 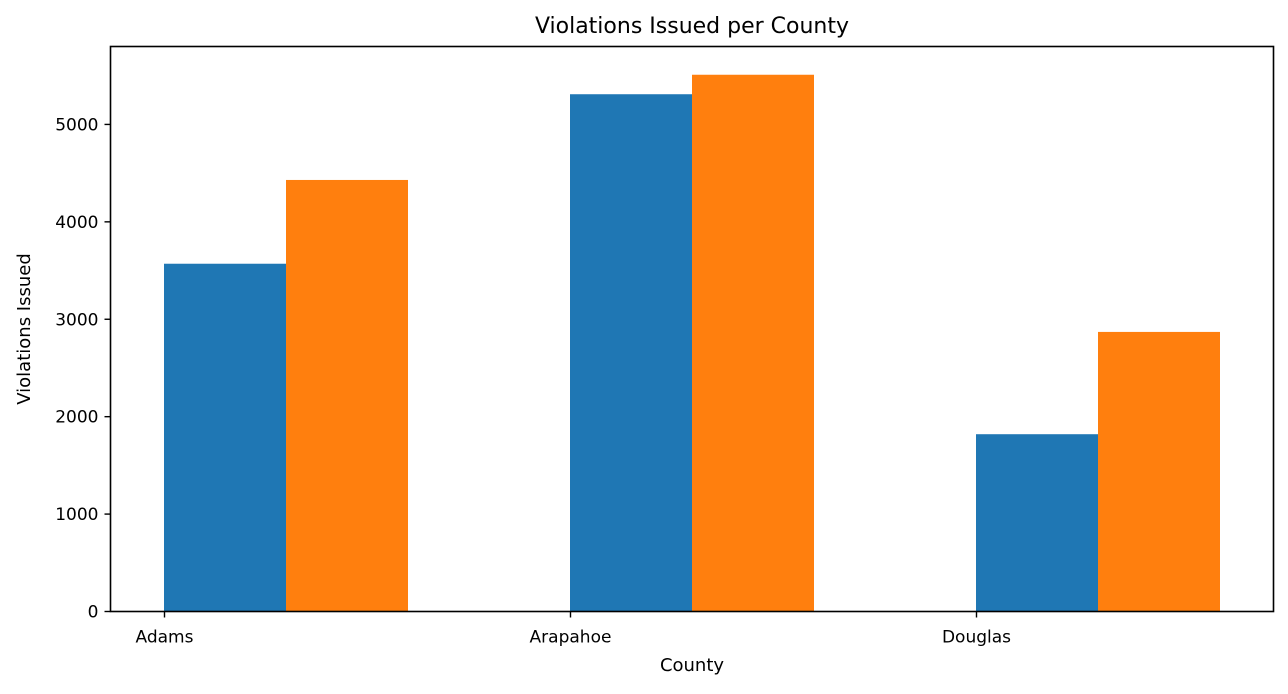 What do you see at coordinates (976, 638) in the screenshot?
I see `x-tick-label: Douglas` at bounding box center [976, 638].